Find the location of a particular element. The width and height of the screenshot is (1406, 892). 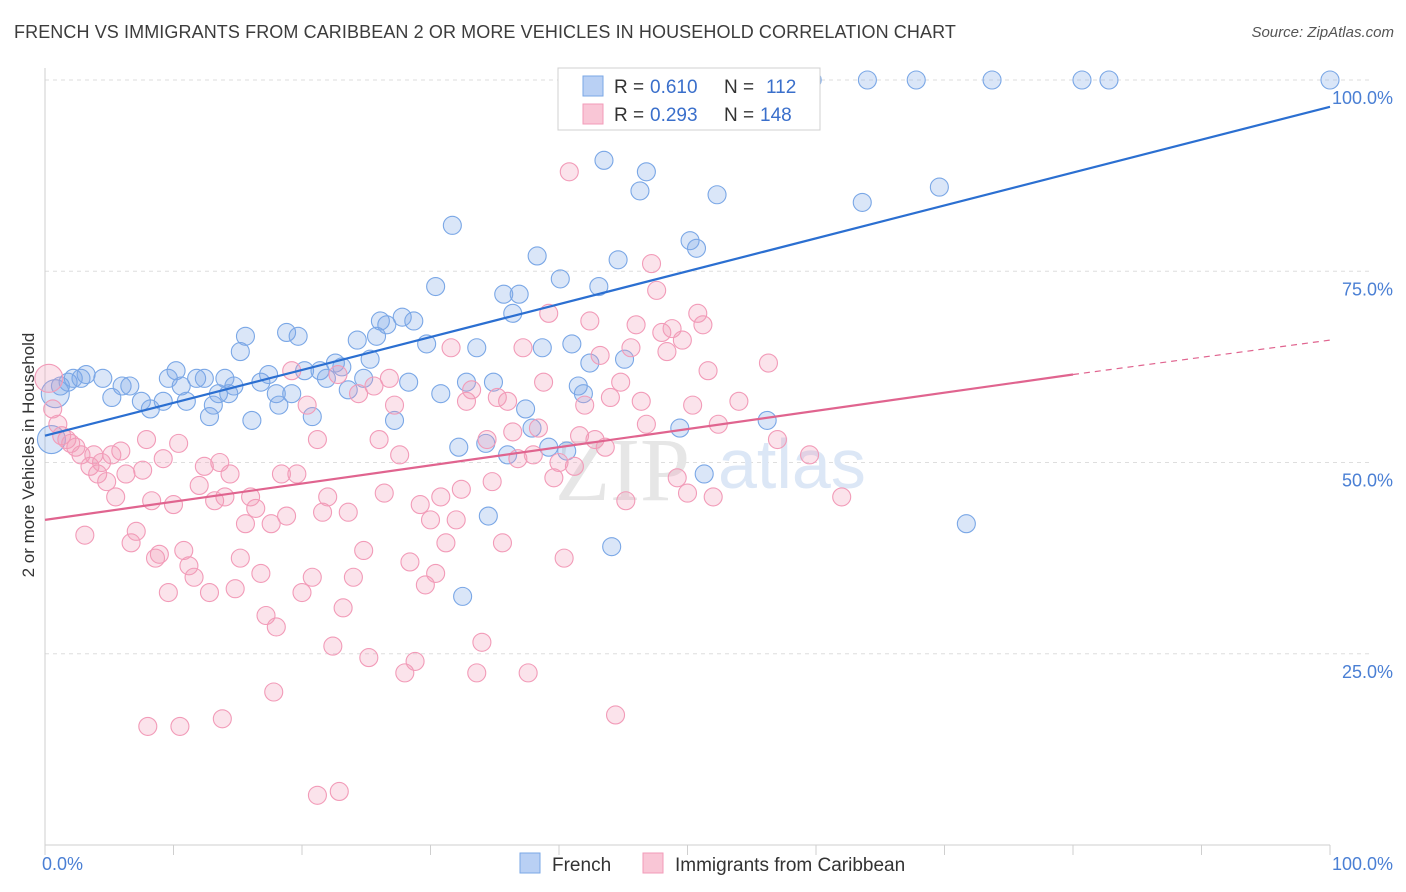

legend-swatch-french is located at coordinates (593, 86).